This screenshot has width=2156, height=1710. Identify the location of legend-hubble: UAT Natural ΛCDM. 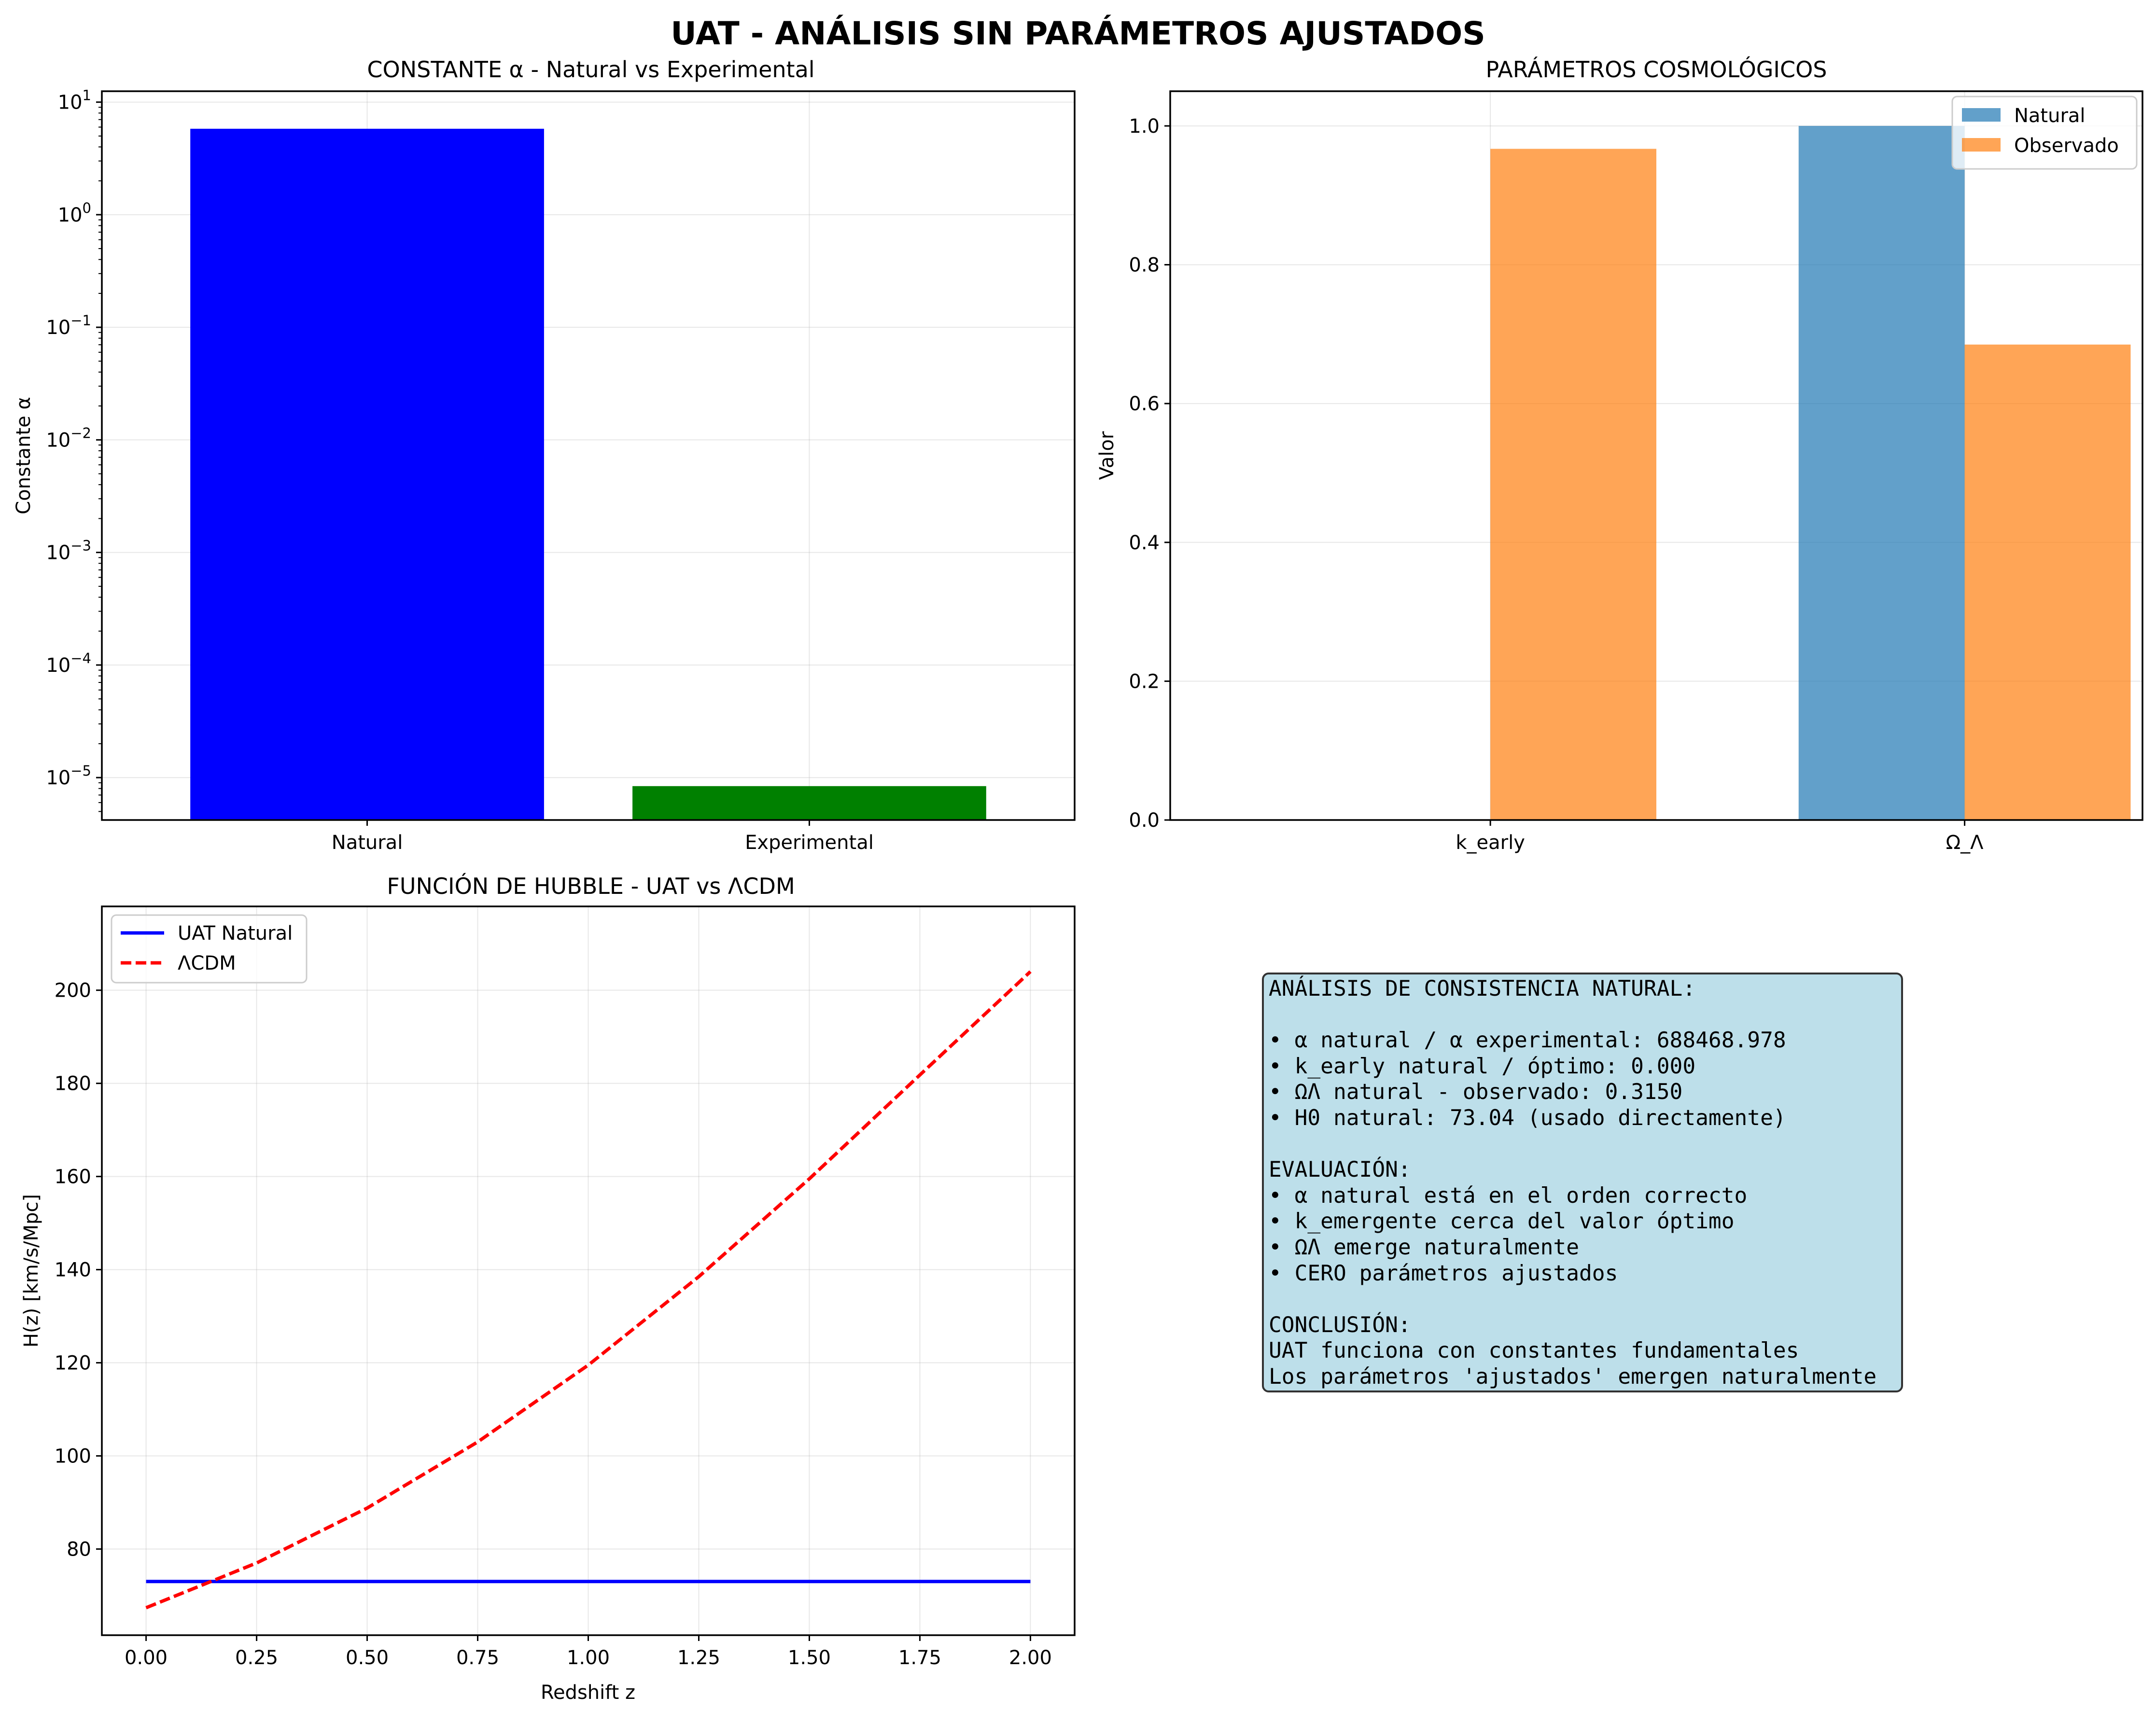
(210, 949).